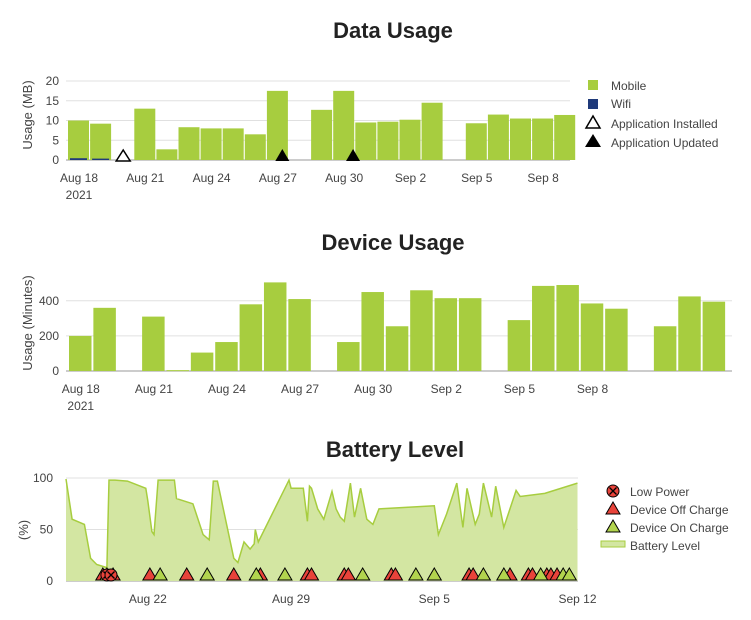 This screenshot has height=620, width=751. I want to click on legend-item-device-off-charge: Device Off Charge, so click(667, 509).